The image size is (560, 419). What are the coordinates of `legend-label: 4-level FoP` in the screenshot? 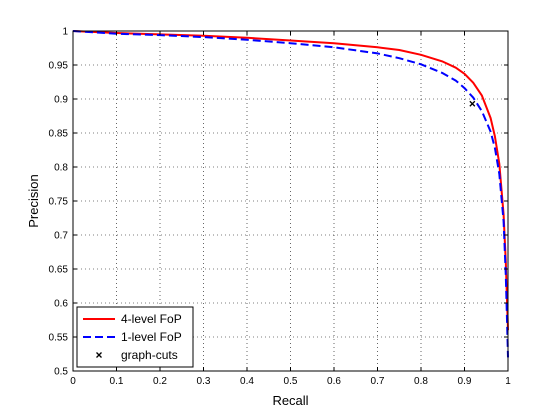 It's located at (151, 319).